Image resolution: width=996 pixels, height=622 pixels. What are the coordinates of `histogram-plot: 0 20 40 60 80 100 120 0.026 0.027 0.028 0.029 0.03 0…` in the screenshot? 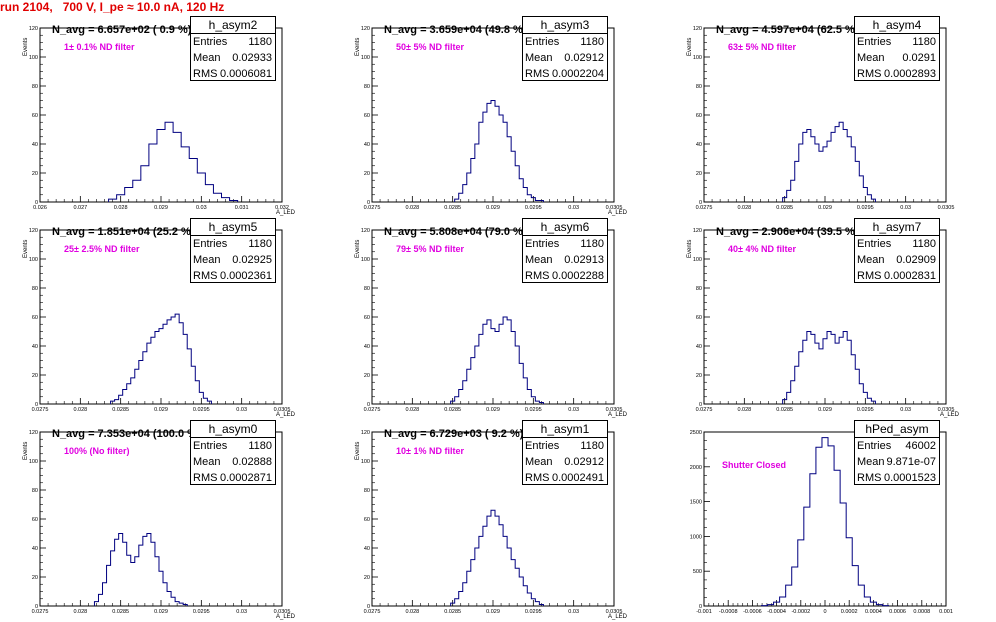 It's located at (159, 118).